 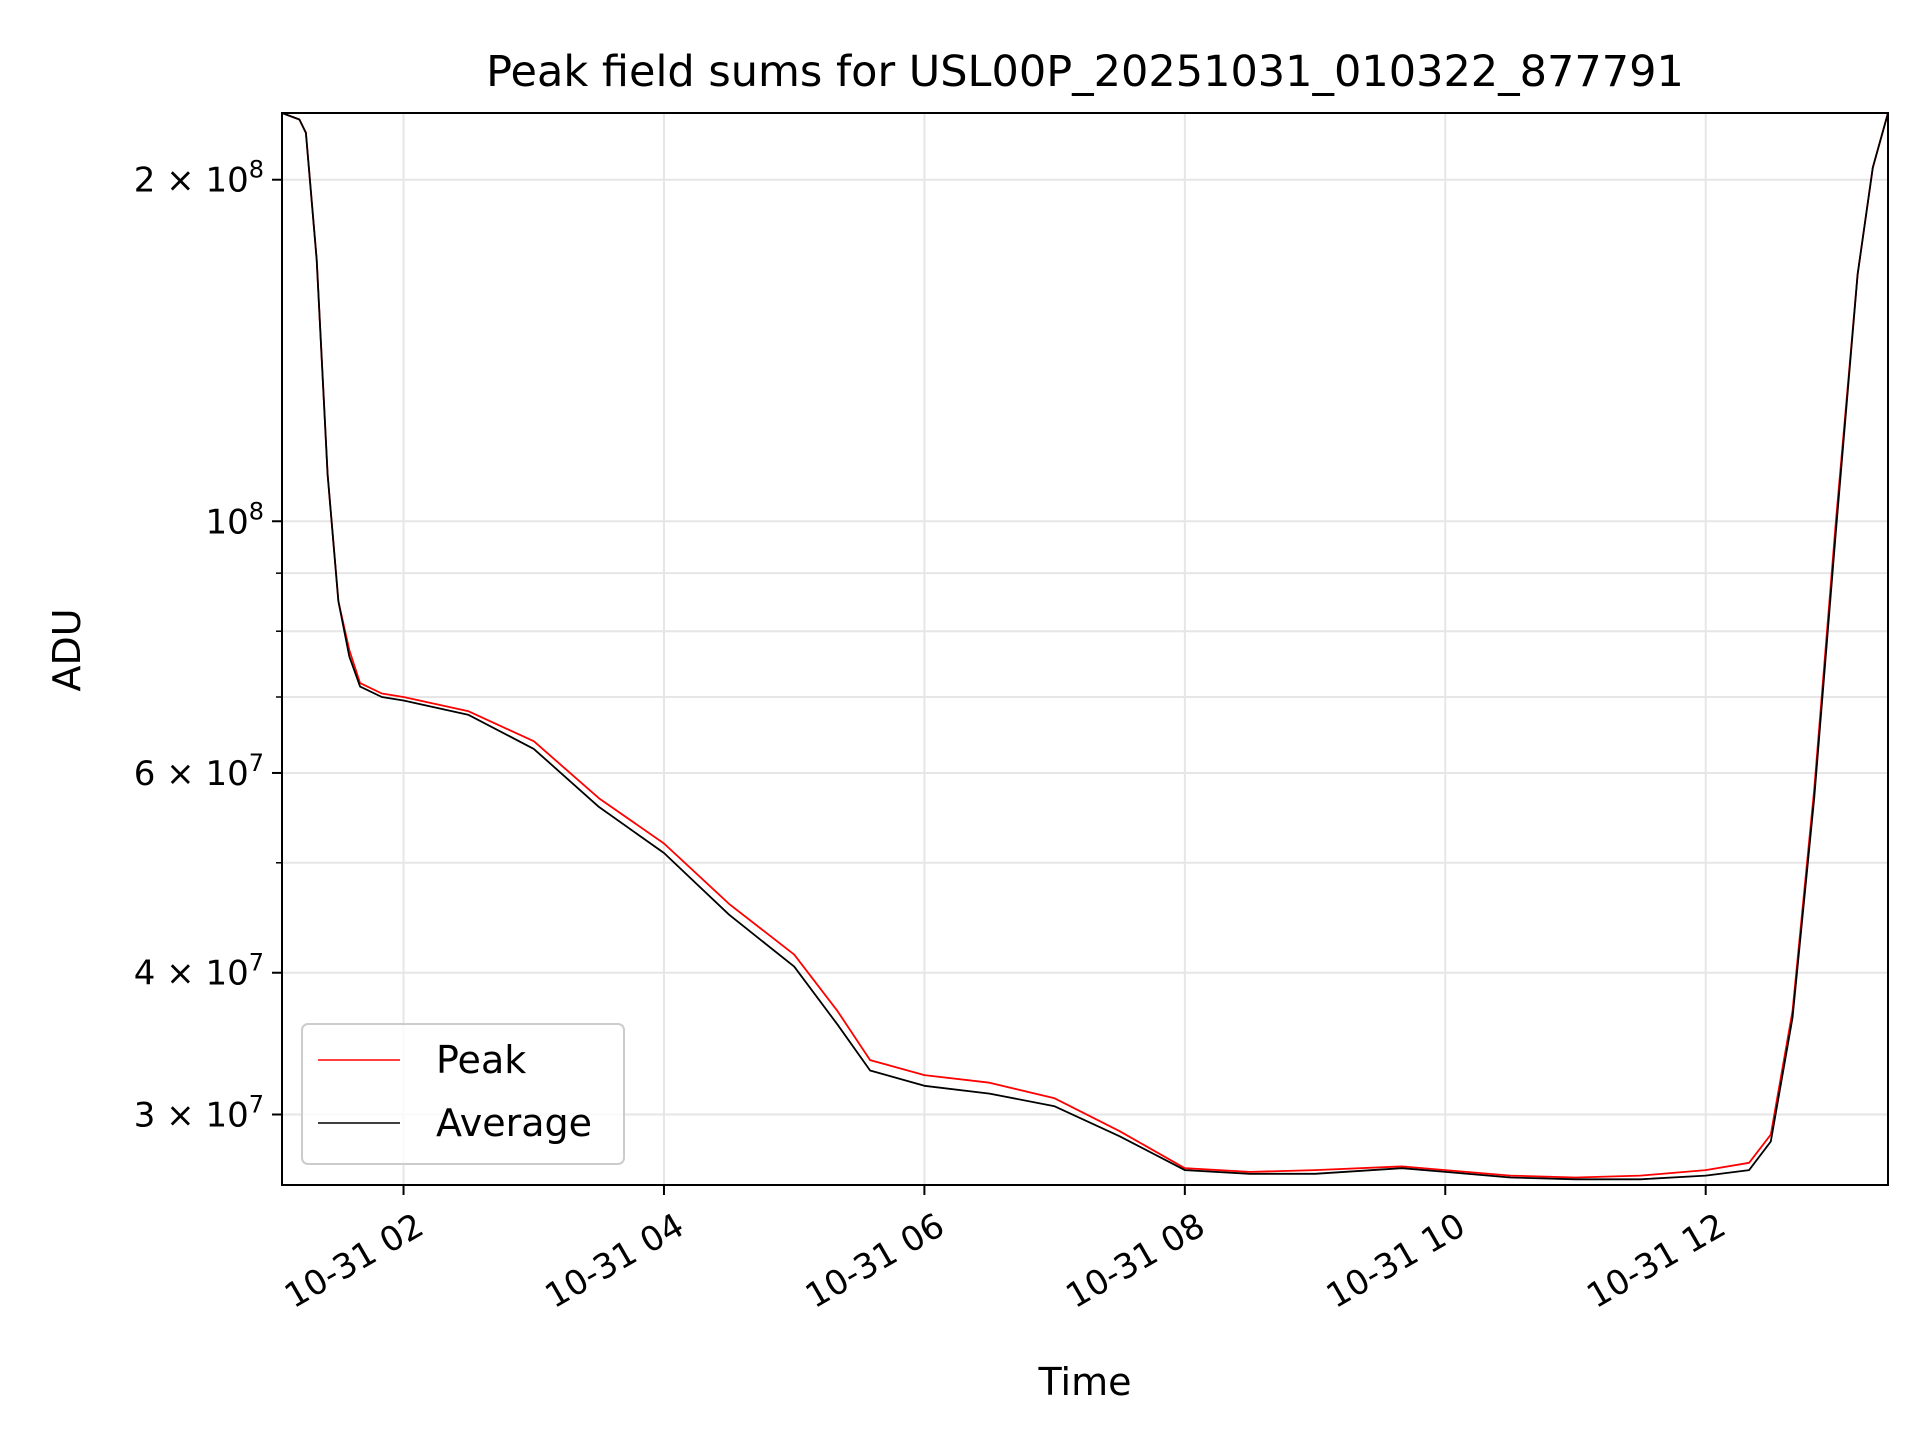 What do you see at coordinates (208, 645) in the screenshot?
I see `y-axis: 2 × 108 108 6 × 107 4 × 107 3 × 107` at bounding box center [208, 645].